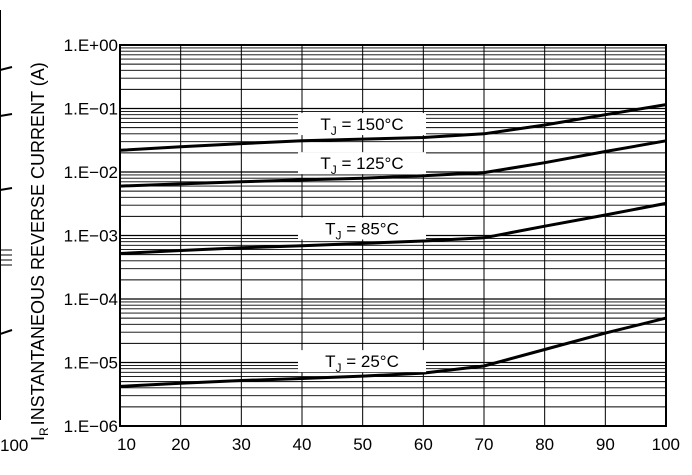 The height and width of the screenshot is (475, 692). I want to click on y-axis-label: IR INSTANTANEOUS REVERSE CURRENT (A), so click(39, 251).